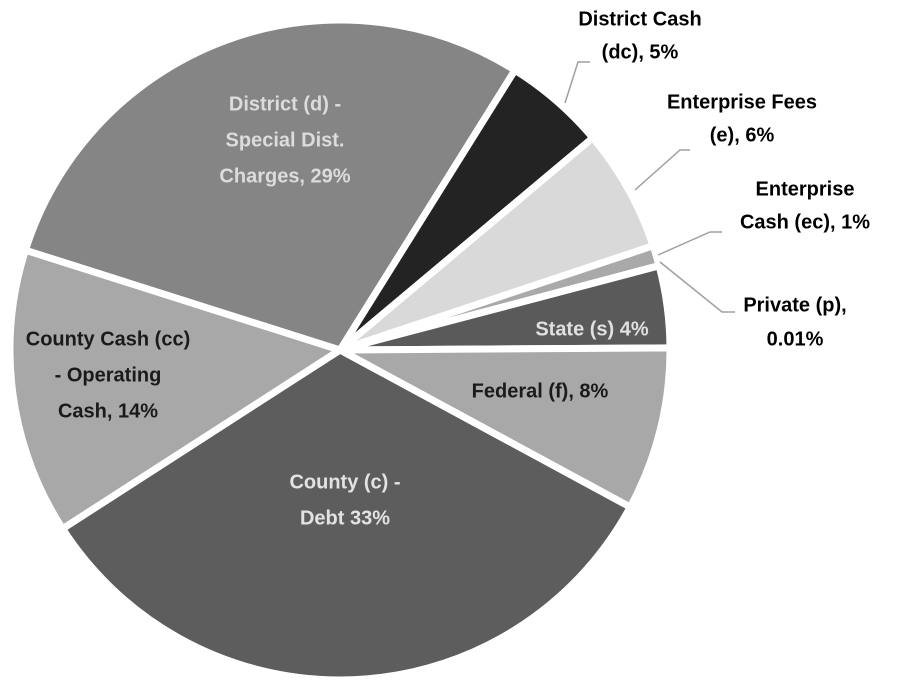  What do you see at coordinates (640, 52) in the screenshot?
I see `data-label: (dc), 5%` at bounding box center [640, 52].